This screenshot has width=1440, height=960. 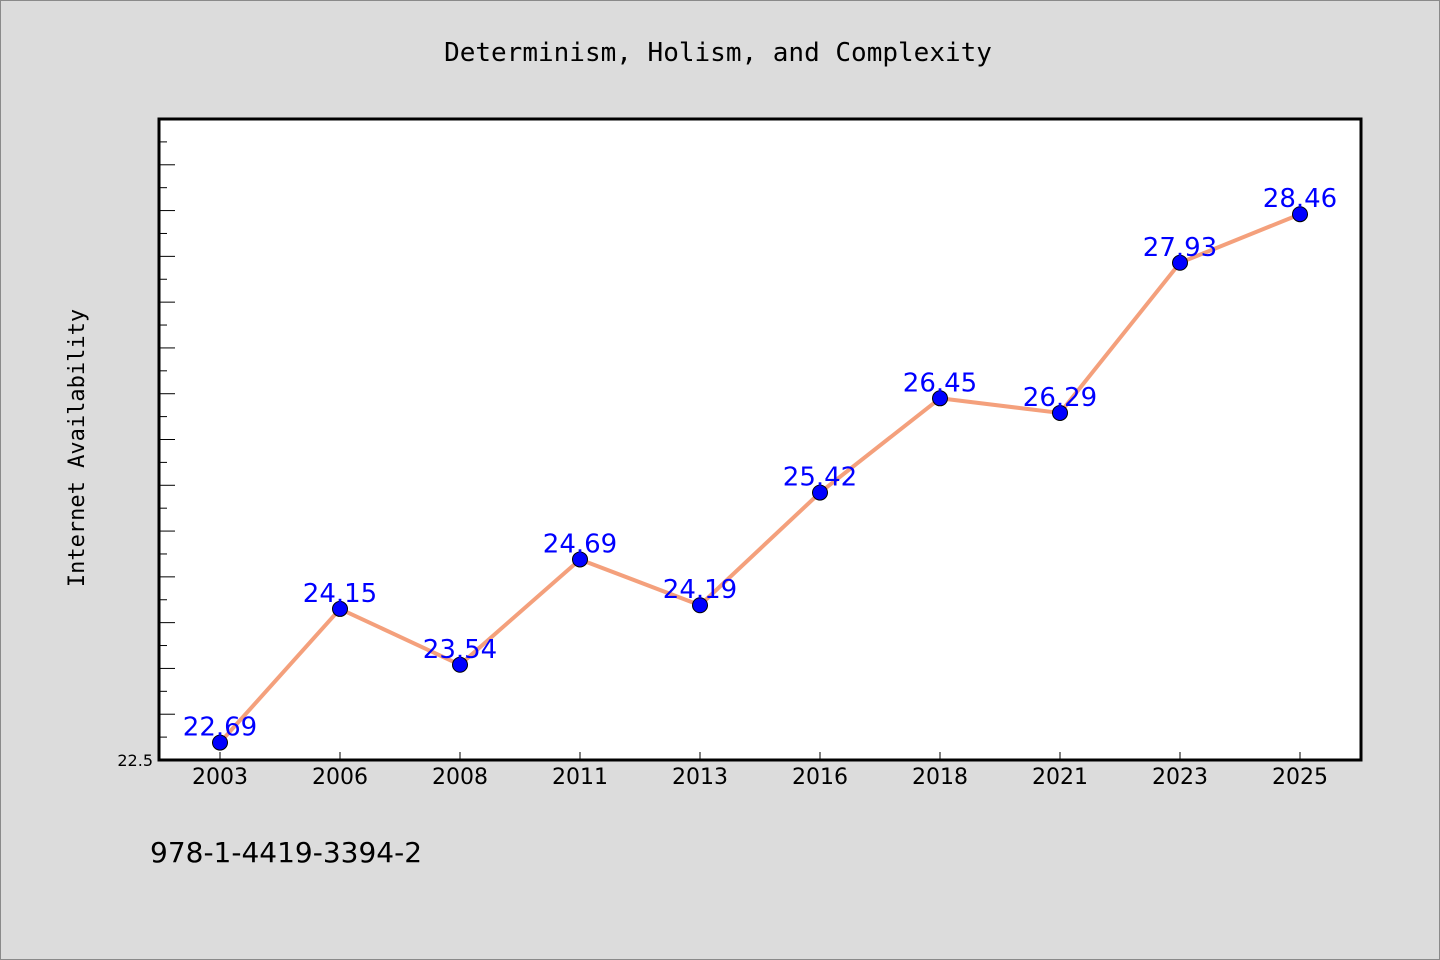 What do you see at coordinates (1180, 248) in the screenshot?
I see `data-label: 27.93` at bounding box center [1180, 248].